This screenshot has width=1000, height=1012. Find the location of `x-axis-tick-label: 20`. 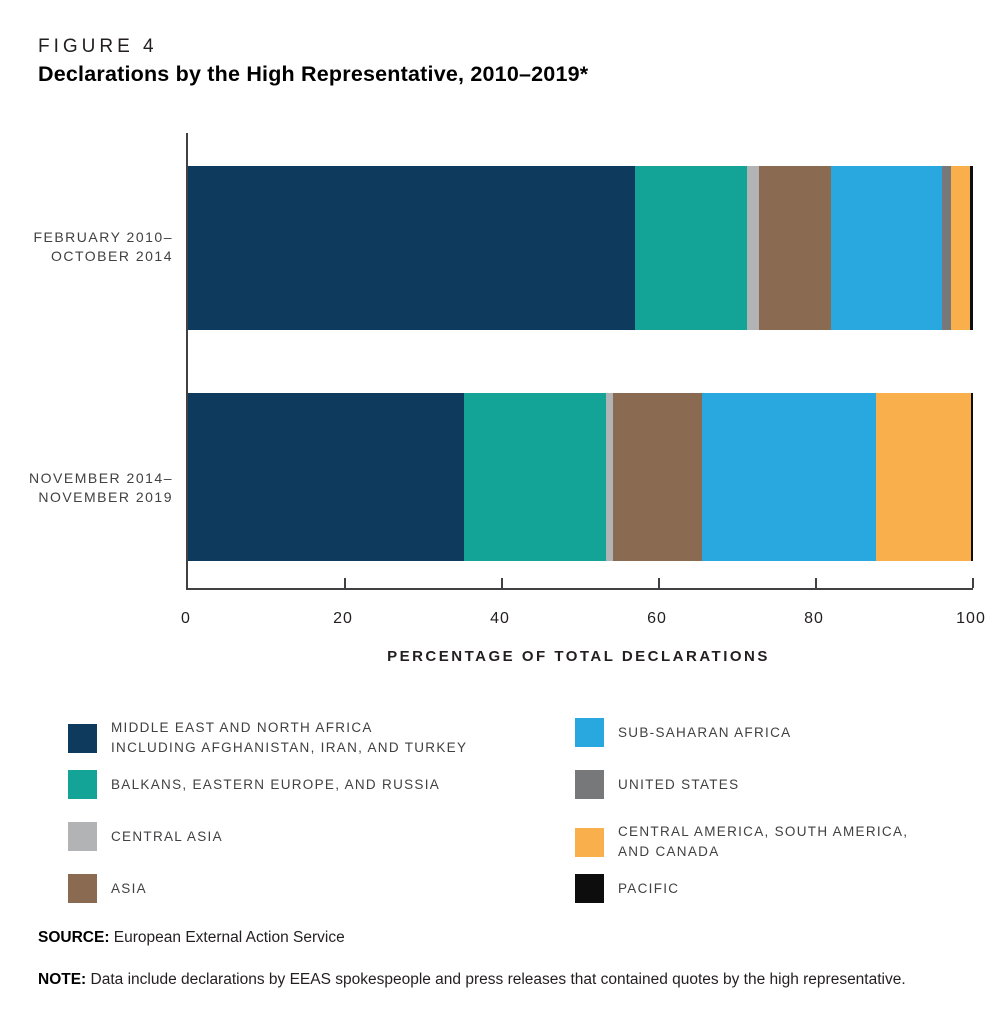

x-axis-tick-label: 20 is located at coordinates (343, 618).